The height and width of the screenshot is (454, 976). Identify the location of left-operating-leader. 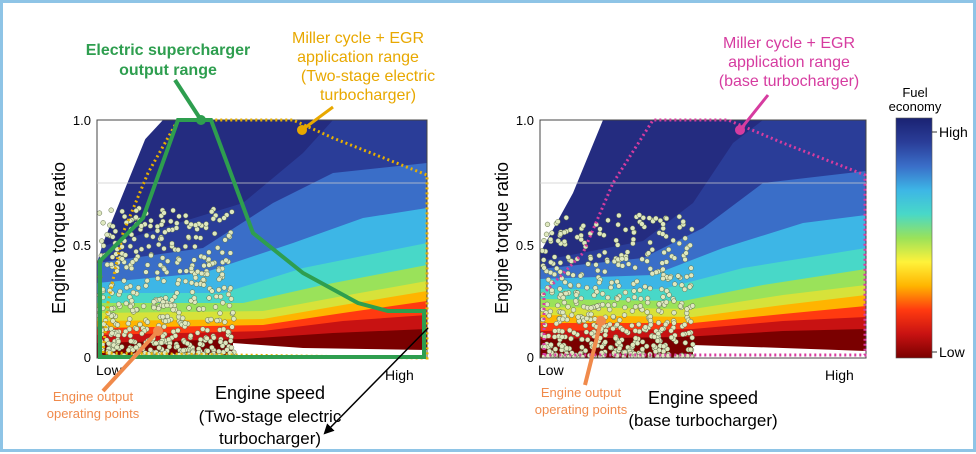
(130, 361).